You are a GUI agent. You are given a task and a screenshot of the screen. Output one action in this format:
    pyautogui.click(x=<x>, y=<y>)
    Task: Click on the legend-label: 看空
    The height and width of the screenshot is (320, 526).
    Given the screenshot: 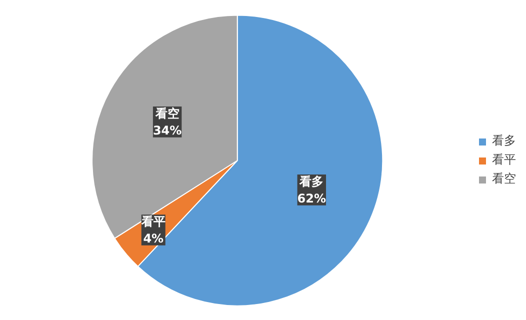 What is the action you would take?
    pyautogui.click(x=504, y=179)
    